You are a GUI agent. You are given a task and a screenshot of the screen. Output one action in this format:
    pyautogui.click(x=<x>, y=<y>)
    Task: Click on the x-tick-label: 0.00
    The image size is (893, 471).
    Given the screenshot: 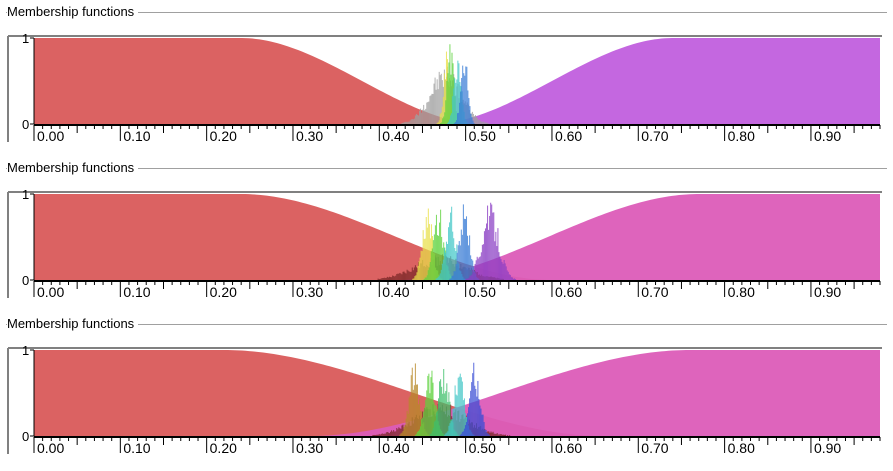 What is the action you would take?
    pyautogui.click(x=50, y=136)
    